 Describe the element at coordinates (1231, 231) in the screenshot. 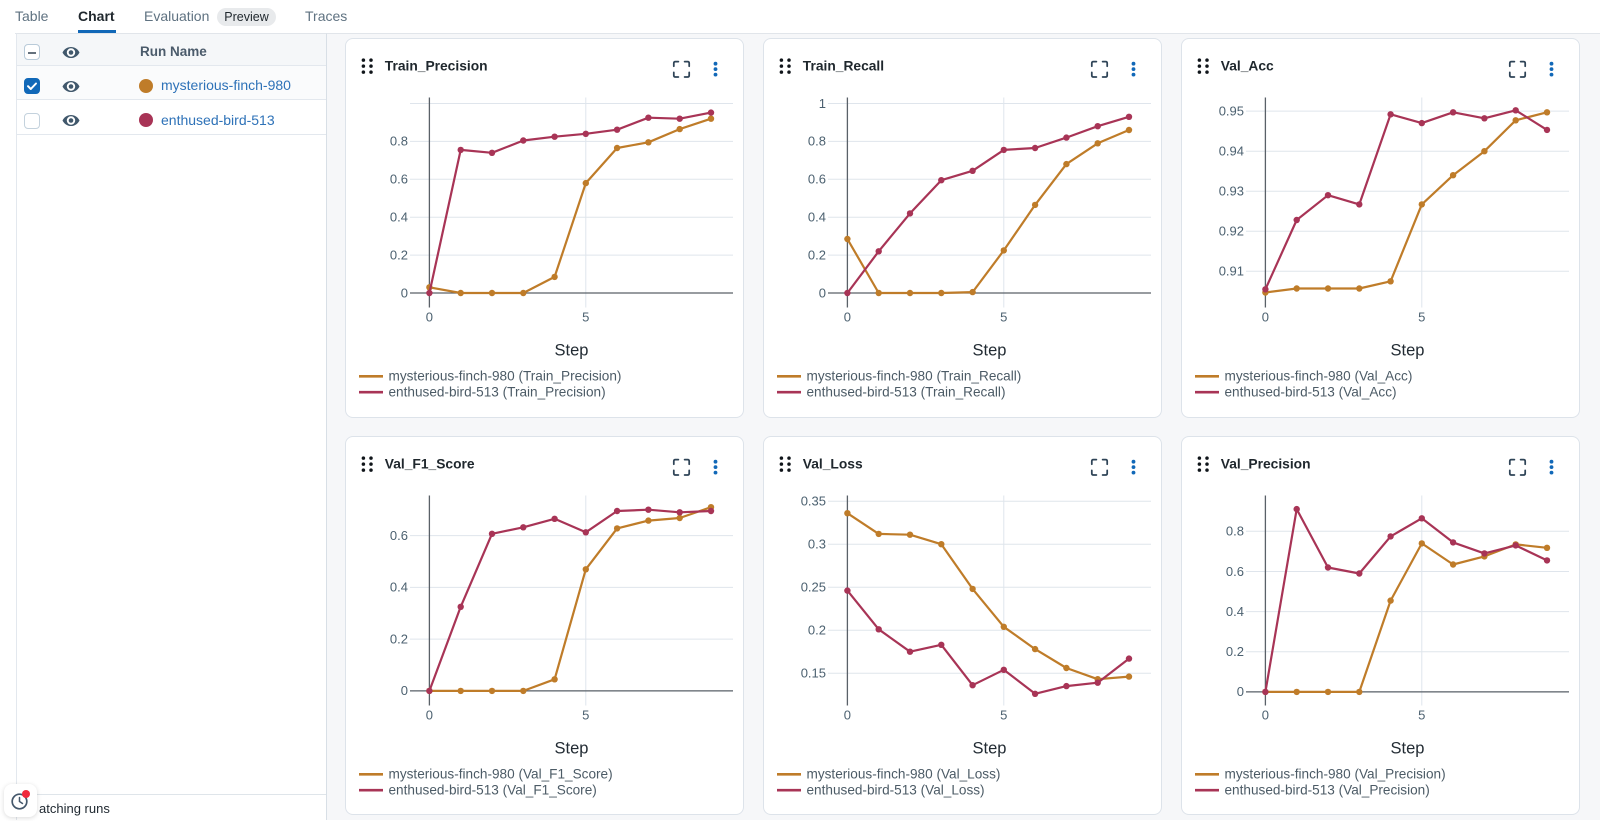

I see `svg-text: 0.92` at that location.